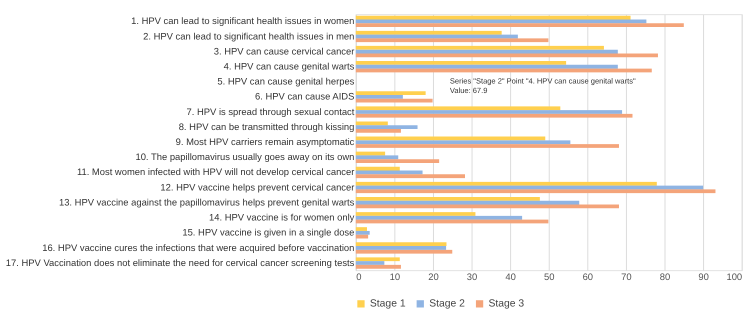  Describe the element at coordinates (472, 276) in the screenshot. I see `x-tick-label: 30` at that location.